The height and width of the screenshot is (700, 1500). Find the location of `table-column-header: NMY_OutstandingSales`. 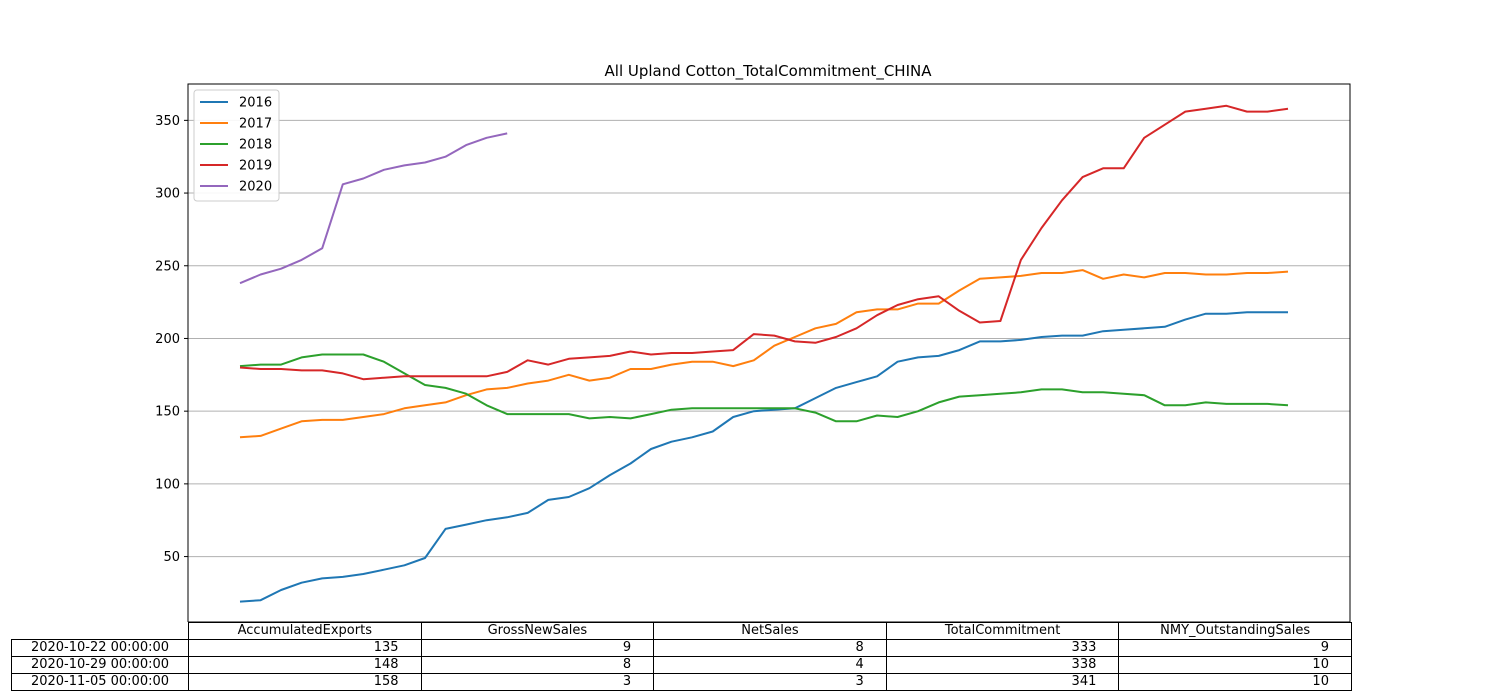

table-column-header: NMY_OutstandingSales is located at coordinates (1235, 631).